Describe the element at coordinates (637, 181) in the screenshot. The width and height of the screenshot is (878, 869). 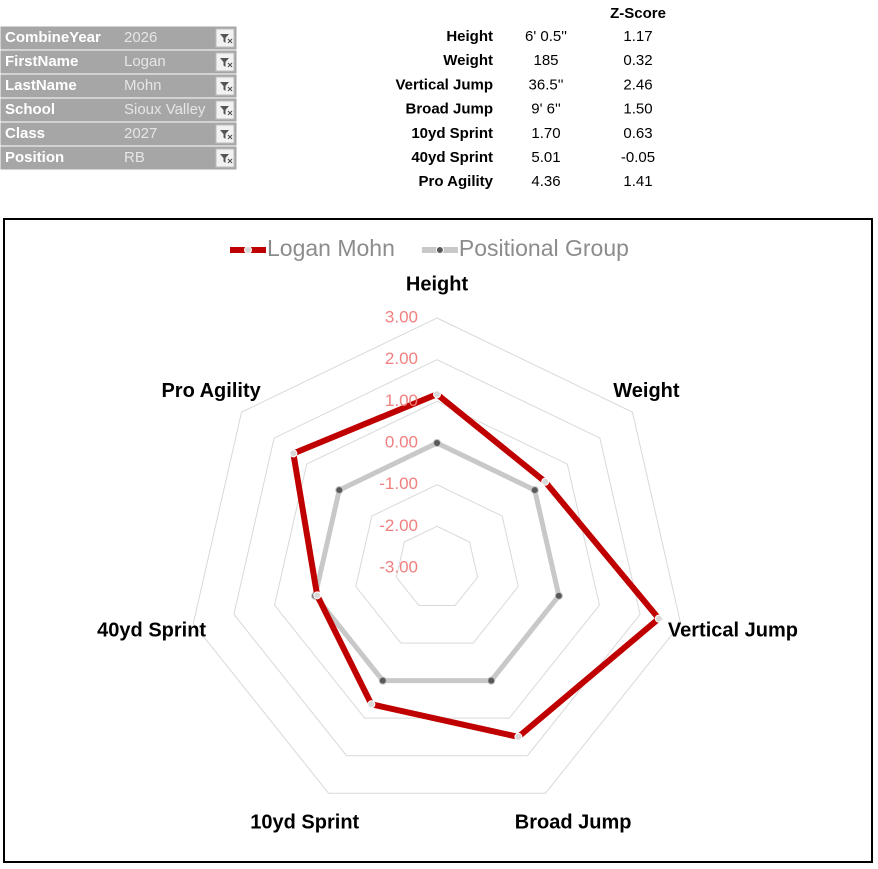
I see `z-score: 1.41` at that location.